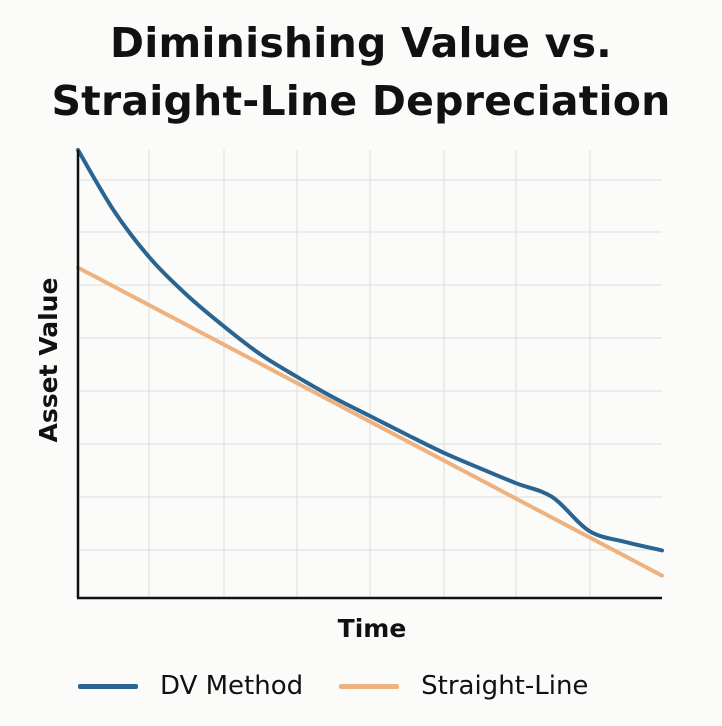 The width and height of the screenshot is (722, 726). Describe the element at coordinates (48, 360) in the screenshot. I see `y-axis-label: Asset Value` at that location.